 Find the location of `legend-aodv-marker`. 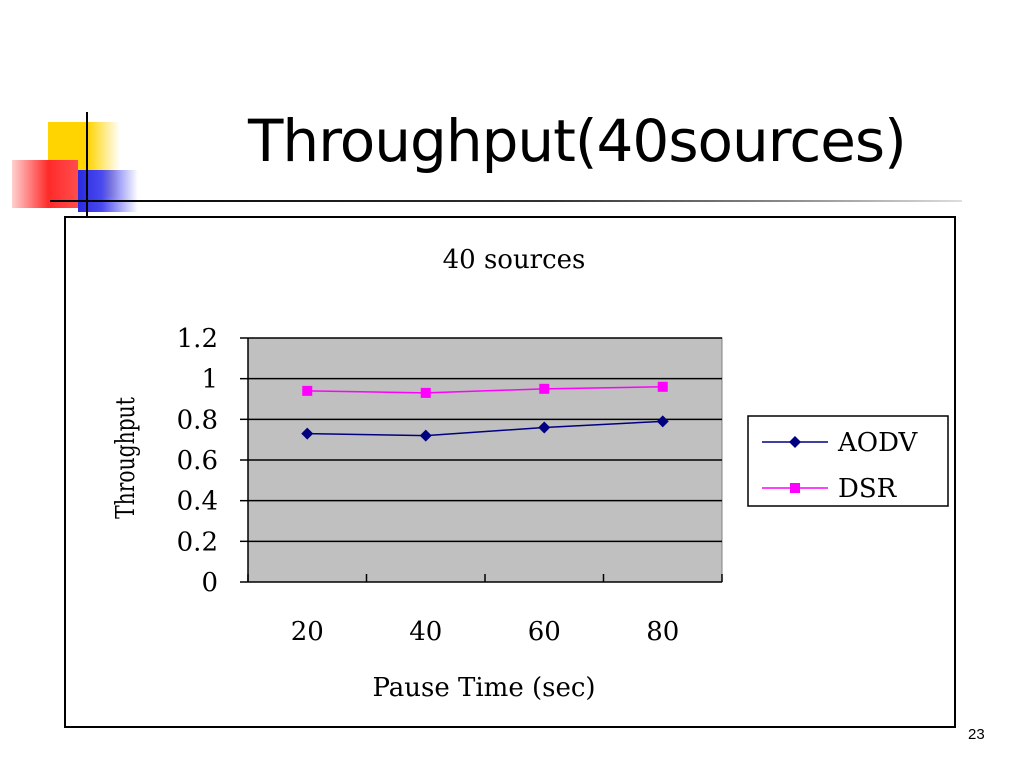

legend-aodv-marker is located at coordinates (795, 442).